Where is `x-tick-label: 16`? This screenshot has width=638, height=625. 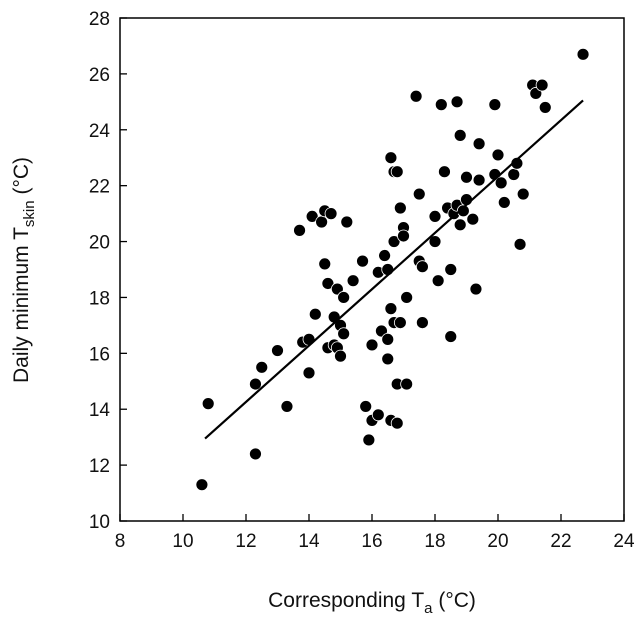 x-tick-label: 16 is located at coordinates (371, 541).